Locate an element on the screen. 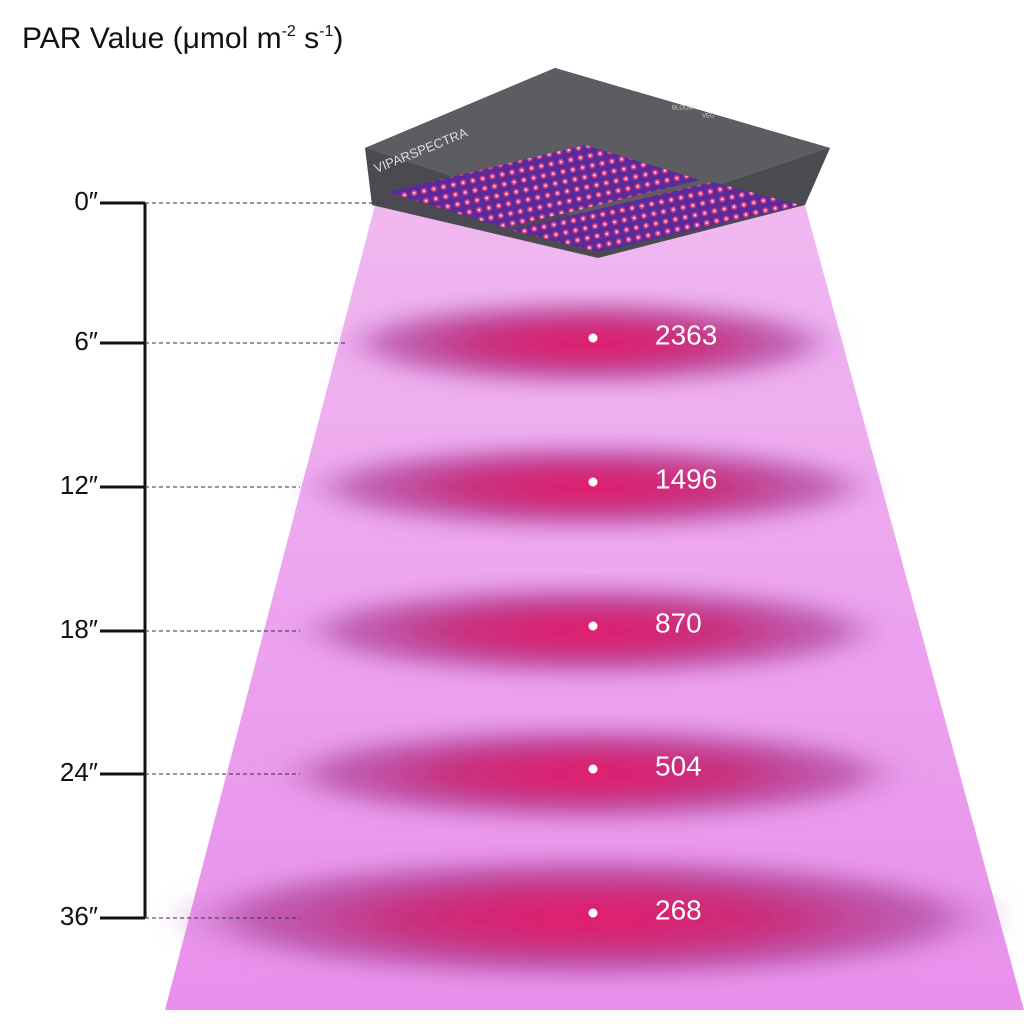 The image size is (1024, 1024). par-value: 268 is located at coordinates (678, 909).